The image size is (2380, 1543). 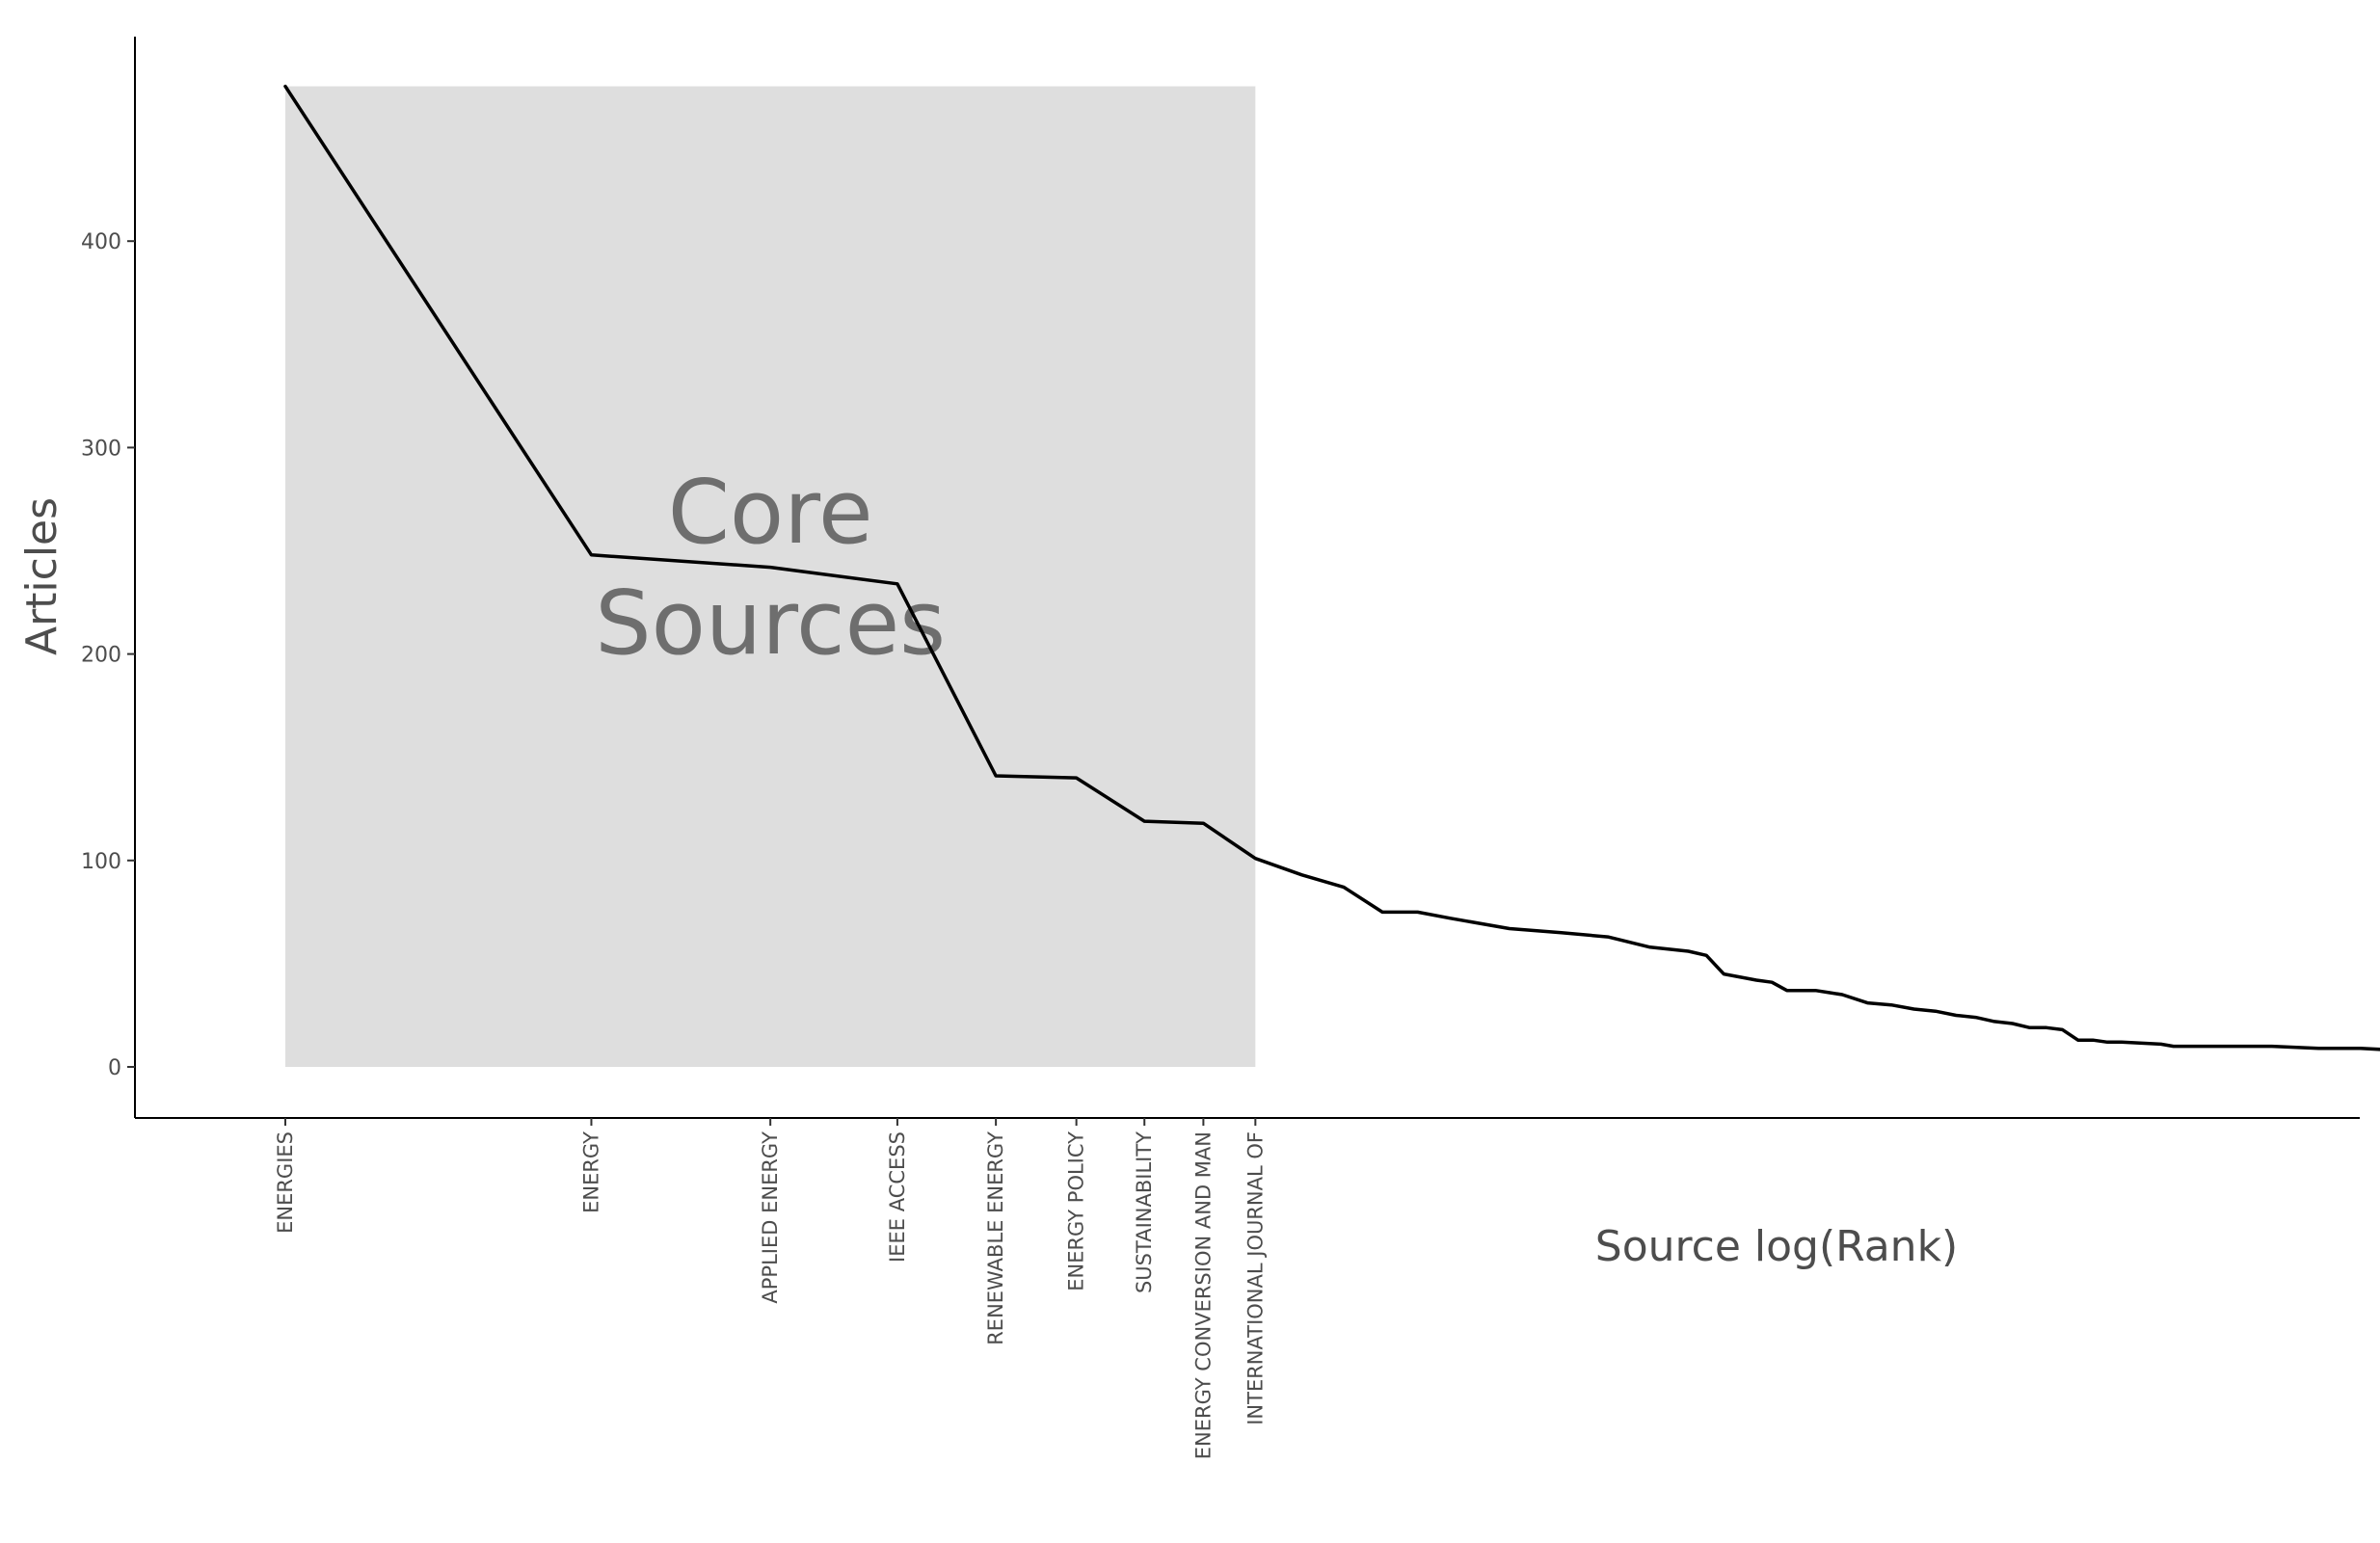 I want to click on x-tick-label: ENERGY CONVERSION AND MAN, so click(x=1203, y=1295).